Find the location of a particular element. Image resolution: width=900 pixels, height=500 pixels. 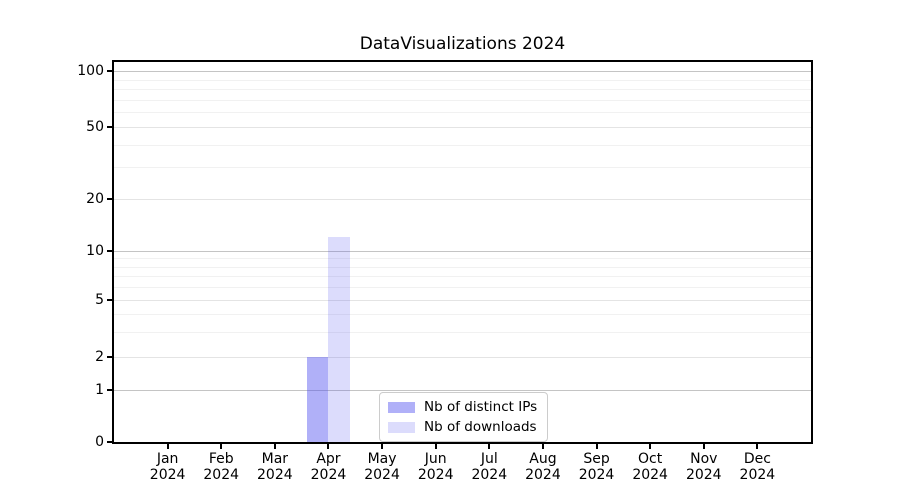

xtick-month: Aug is located at coordinates (543, 459).